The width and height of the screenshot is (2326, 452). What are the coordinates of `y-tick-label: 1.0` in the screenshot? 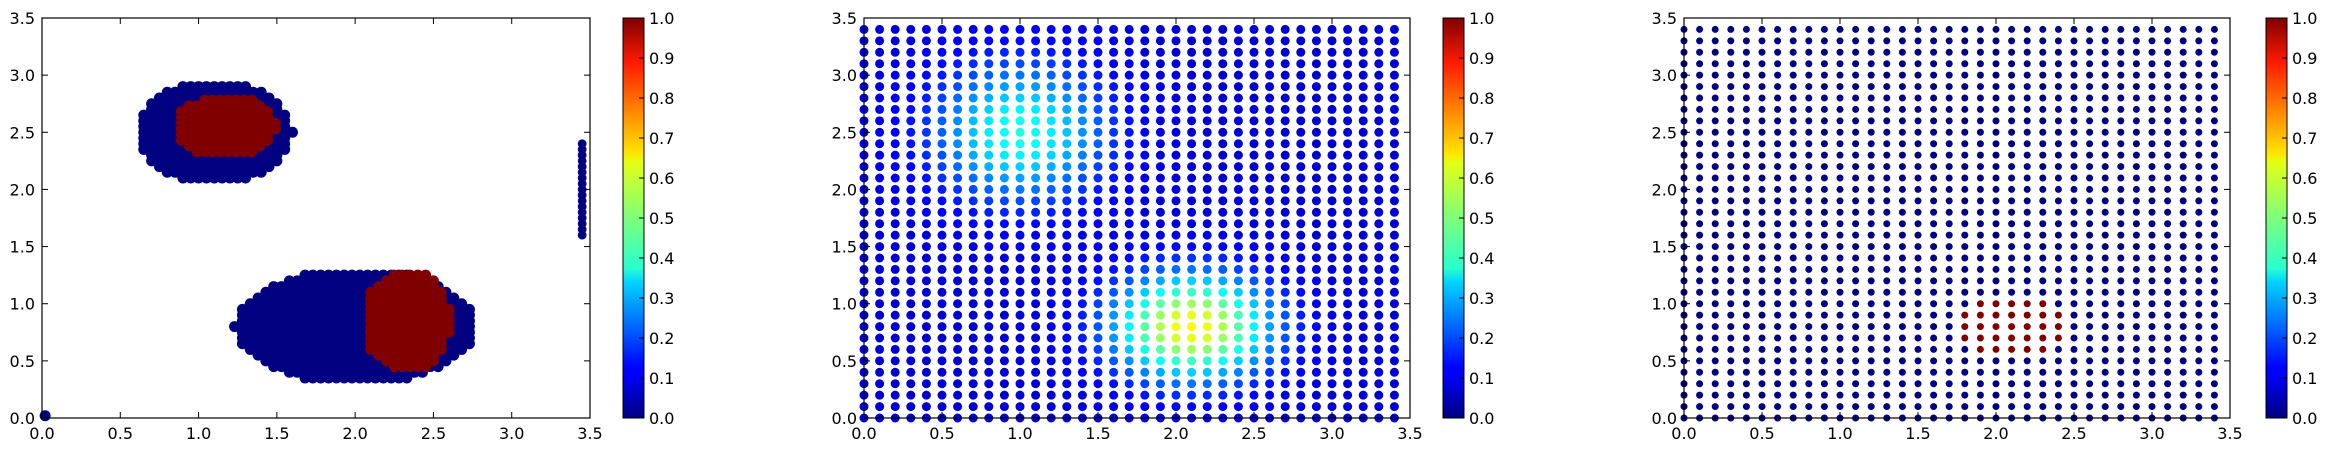 It's located at (1664, 304).